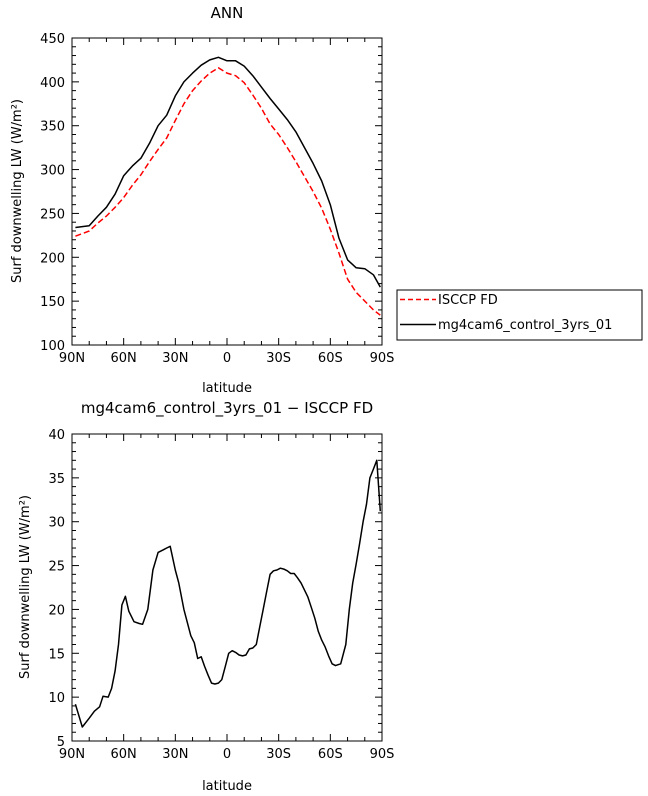  What do you see at coordinates (56, 523) in the screenshot?
I see `y-tick-label: 30` at bounding box center [56, 523].